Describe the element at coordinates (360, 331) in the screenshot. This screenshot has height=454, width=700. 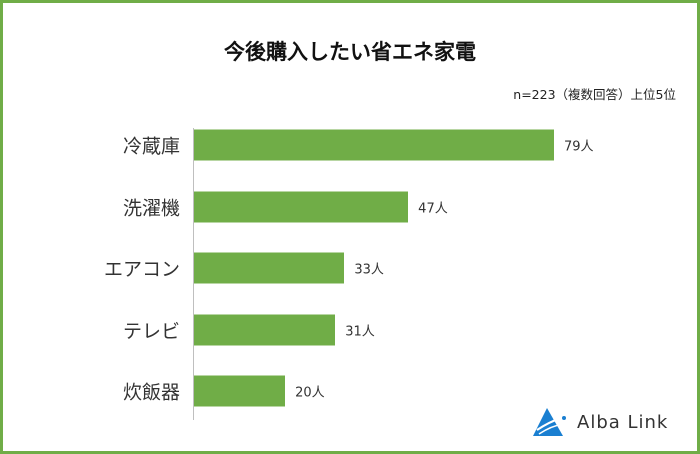
I see `value-label: 31人` at that location.